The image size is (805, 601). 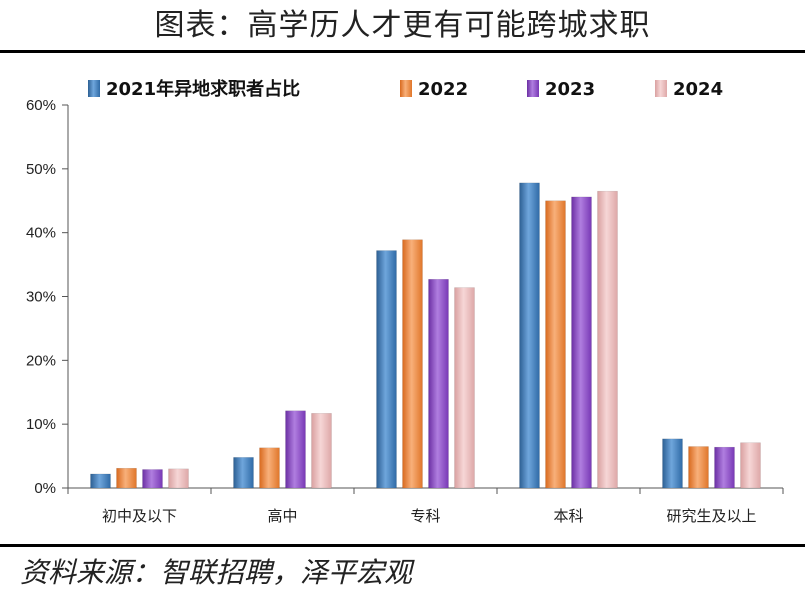 What do you see at coordinates (402, 51) in the screenshot?
I see `top-divider` at bounding box center [402, 51].